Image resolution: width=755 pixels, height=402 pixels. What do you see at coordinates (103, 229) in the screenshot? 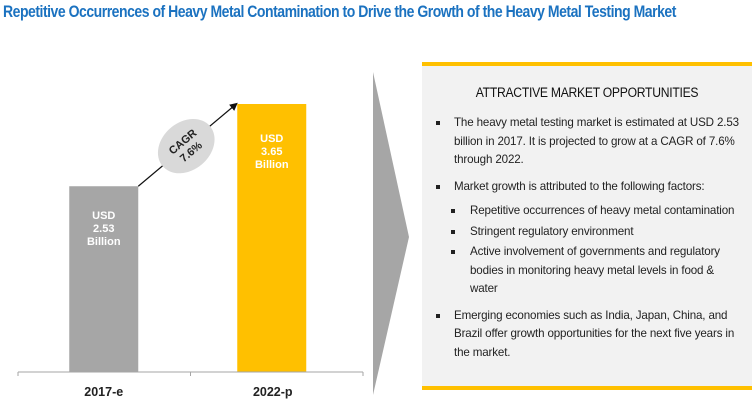
I see `bar-value-label: 2.53` at bounding box center [103, 229].